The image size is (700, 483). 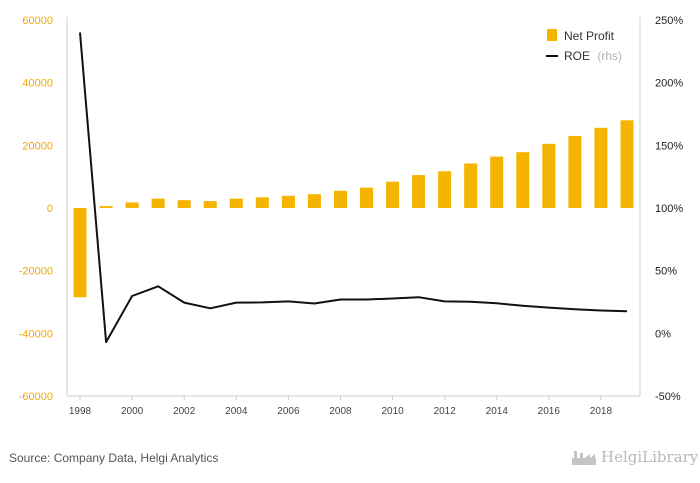 I want to click on bar-net-profit-2004, so click(x=236, y=203).